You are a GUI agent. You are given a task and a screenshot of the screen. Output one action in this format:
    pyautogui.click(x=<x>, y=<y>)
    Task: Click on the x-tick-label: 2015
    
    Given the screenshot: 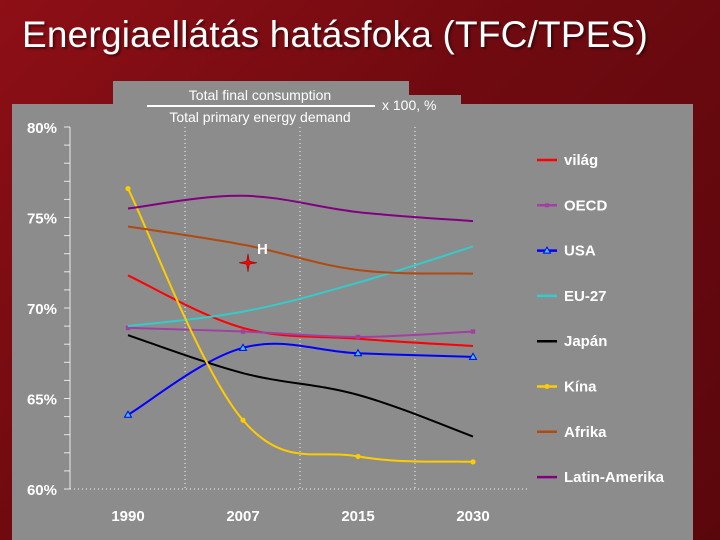 What is the action you would take?
    pyautogui.click(x=357, y=516)
    